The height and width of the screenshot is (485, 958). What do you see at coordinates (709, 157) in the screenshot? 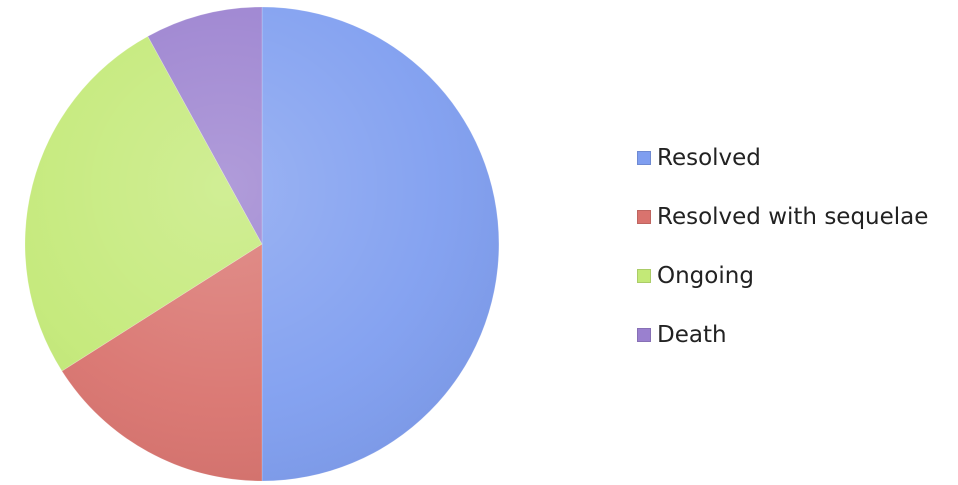
I see `legend-label-resolved: Resolved` at bounding box center [709, 157].